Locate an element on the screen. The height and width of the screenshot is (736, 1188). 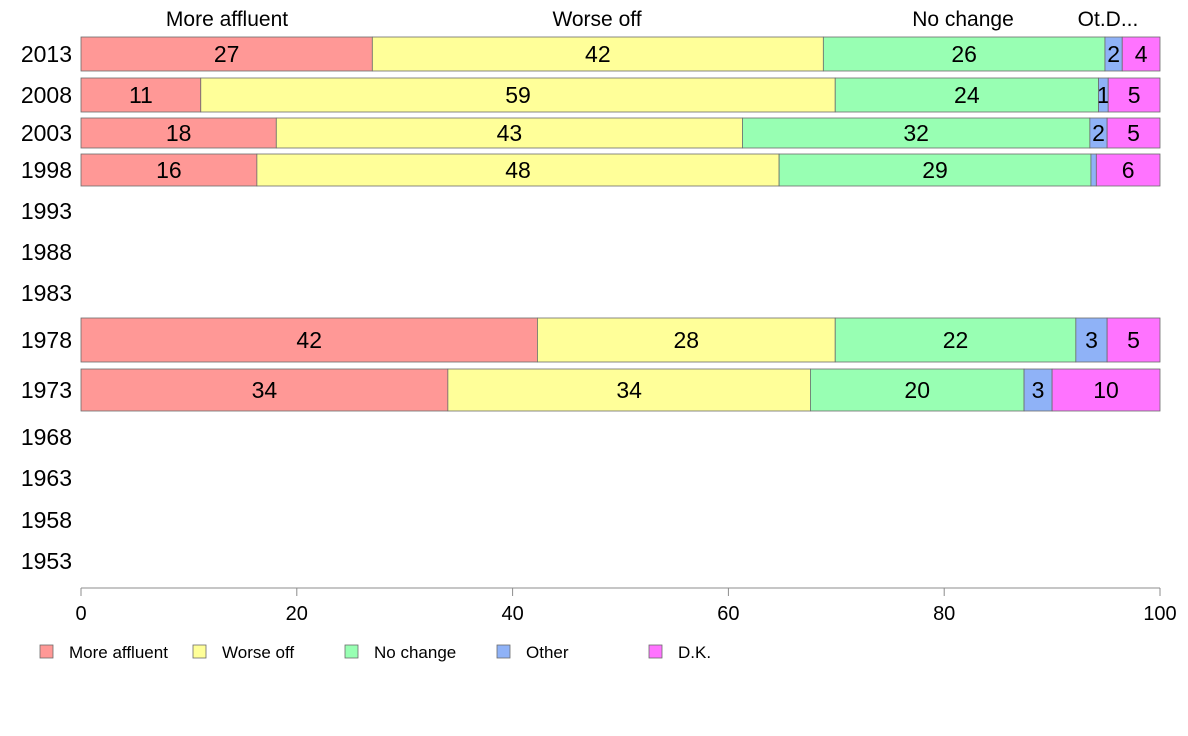
data-label: 26 is located at coordinates (964, 54).